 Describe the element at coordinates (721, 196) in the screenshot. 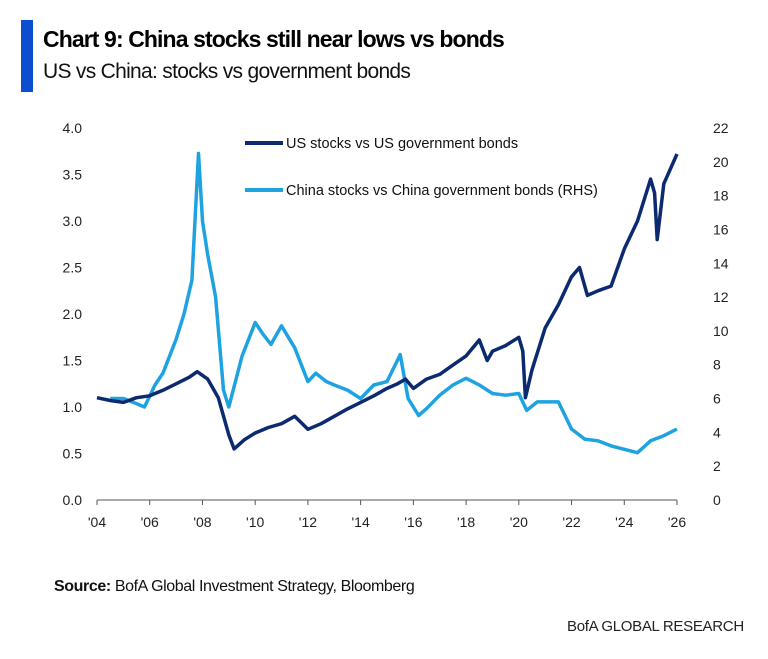

I see `y2-tick-label: 18` at that location.